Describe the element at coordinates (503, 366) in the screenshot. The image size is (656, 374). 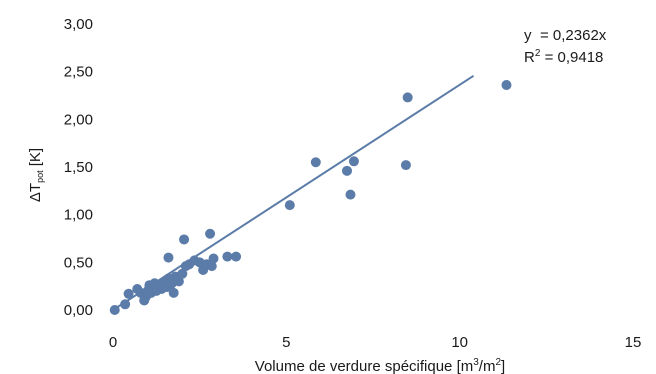
I see `x-axis-title-end: ]` at that location.